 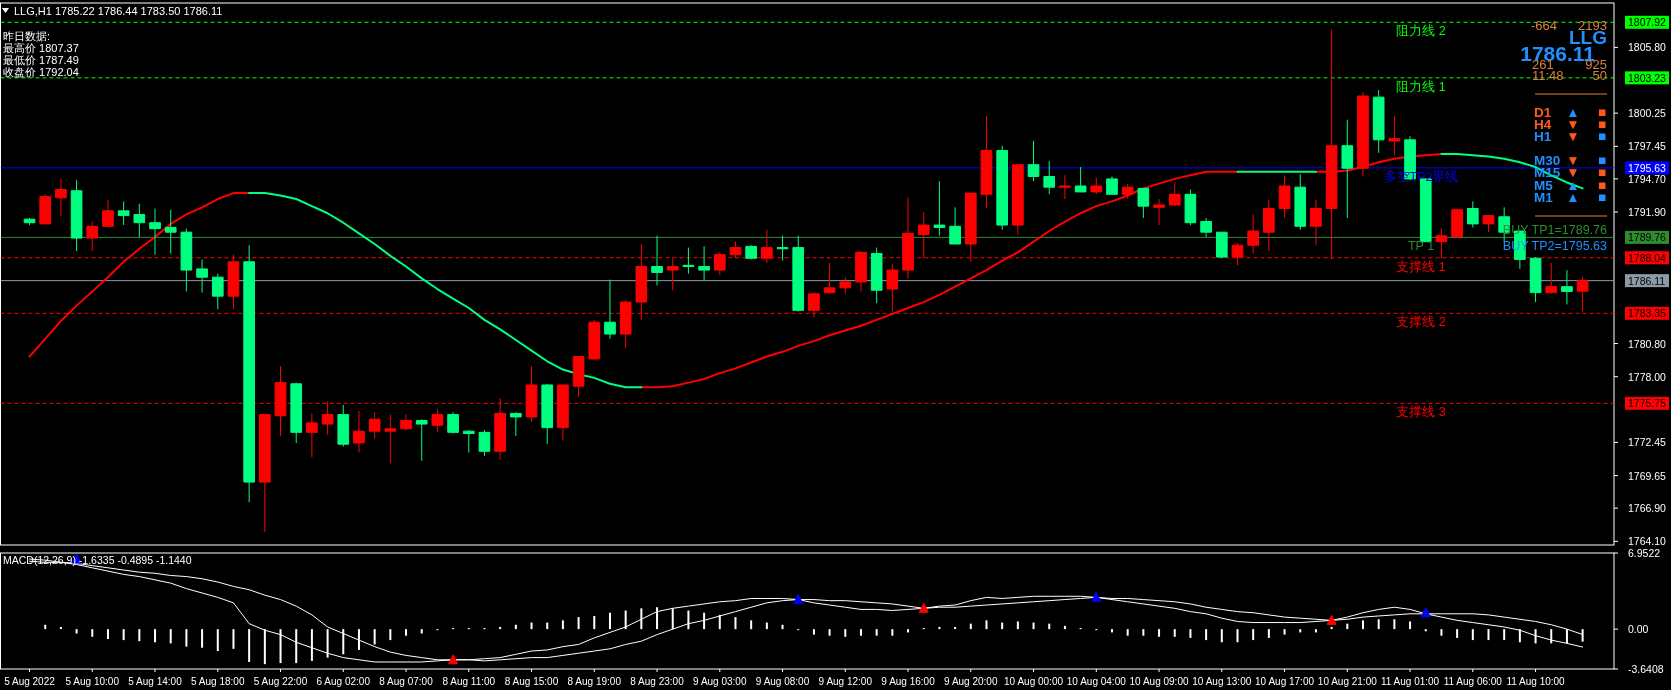 What do you see at coordinates (27, 35) in the screenshot?
I see `annotation: 昨日数据:` at bounding box center [27, 35].